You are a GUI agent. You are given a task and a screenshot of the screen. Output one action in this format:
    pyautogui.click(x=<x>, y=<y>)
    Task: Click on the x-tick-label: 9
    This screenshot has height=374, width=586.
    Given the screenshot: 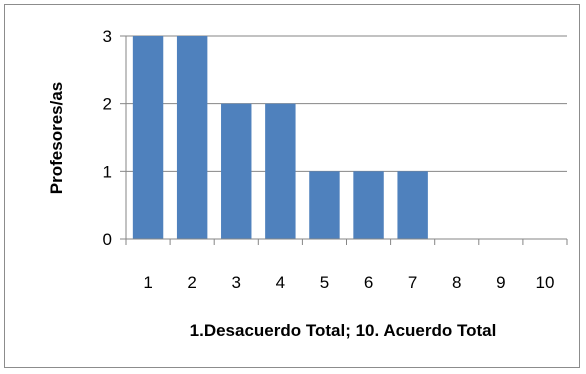 What is the action you would take?
    pyautogui.click(x=500, y=282)
    